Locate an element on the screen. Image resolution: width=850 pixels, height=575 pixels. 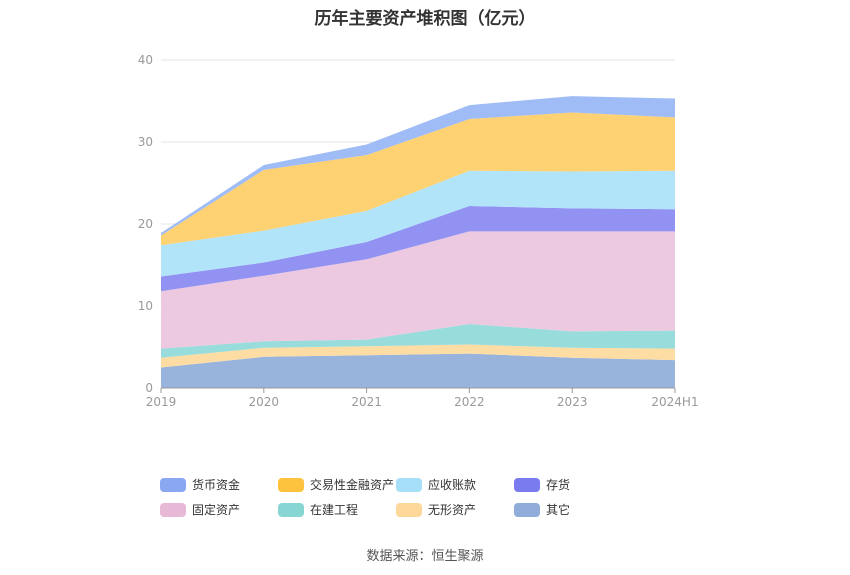
legend-item-应收账款: 应收账款 is located at coordinates (455, 484).